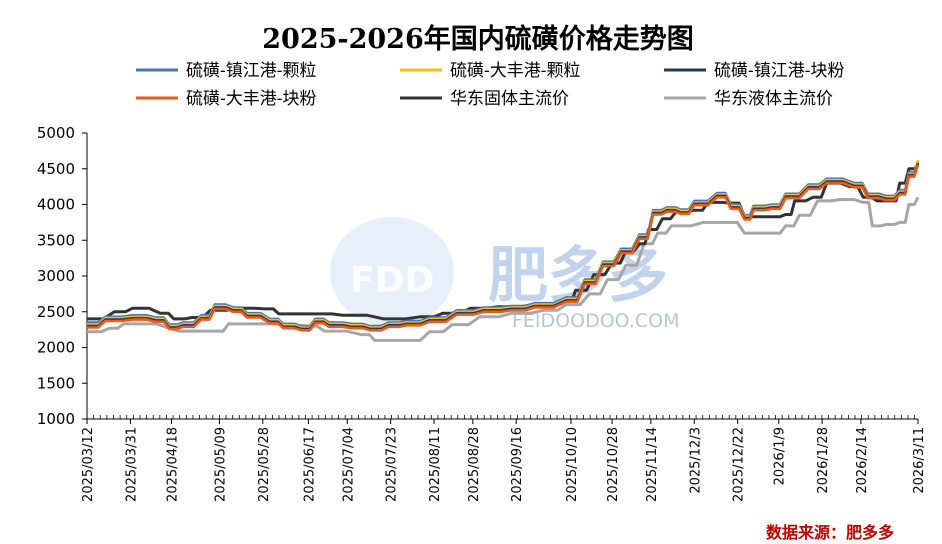  I want to click on x-tick-label: 2025/05/09, so click(220, 464).